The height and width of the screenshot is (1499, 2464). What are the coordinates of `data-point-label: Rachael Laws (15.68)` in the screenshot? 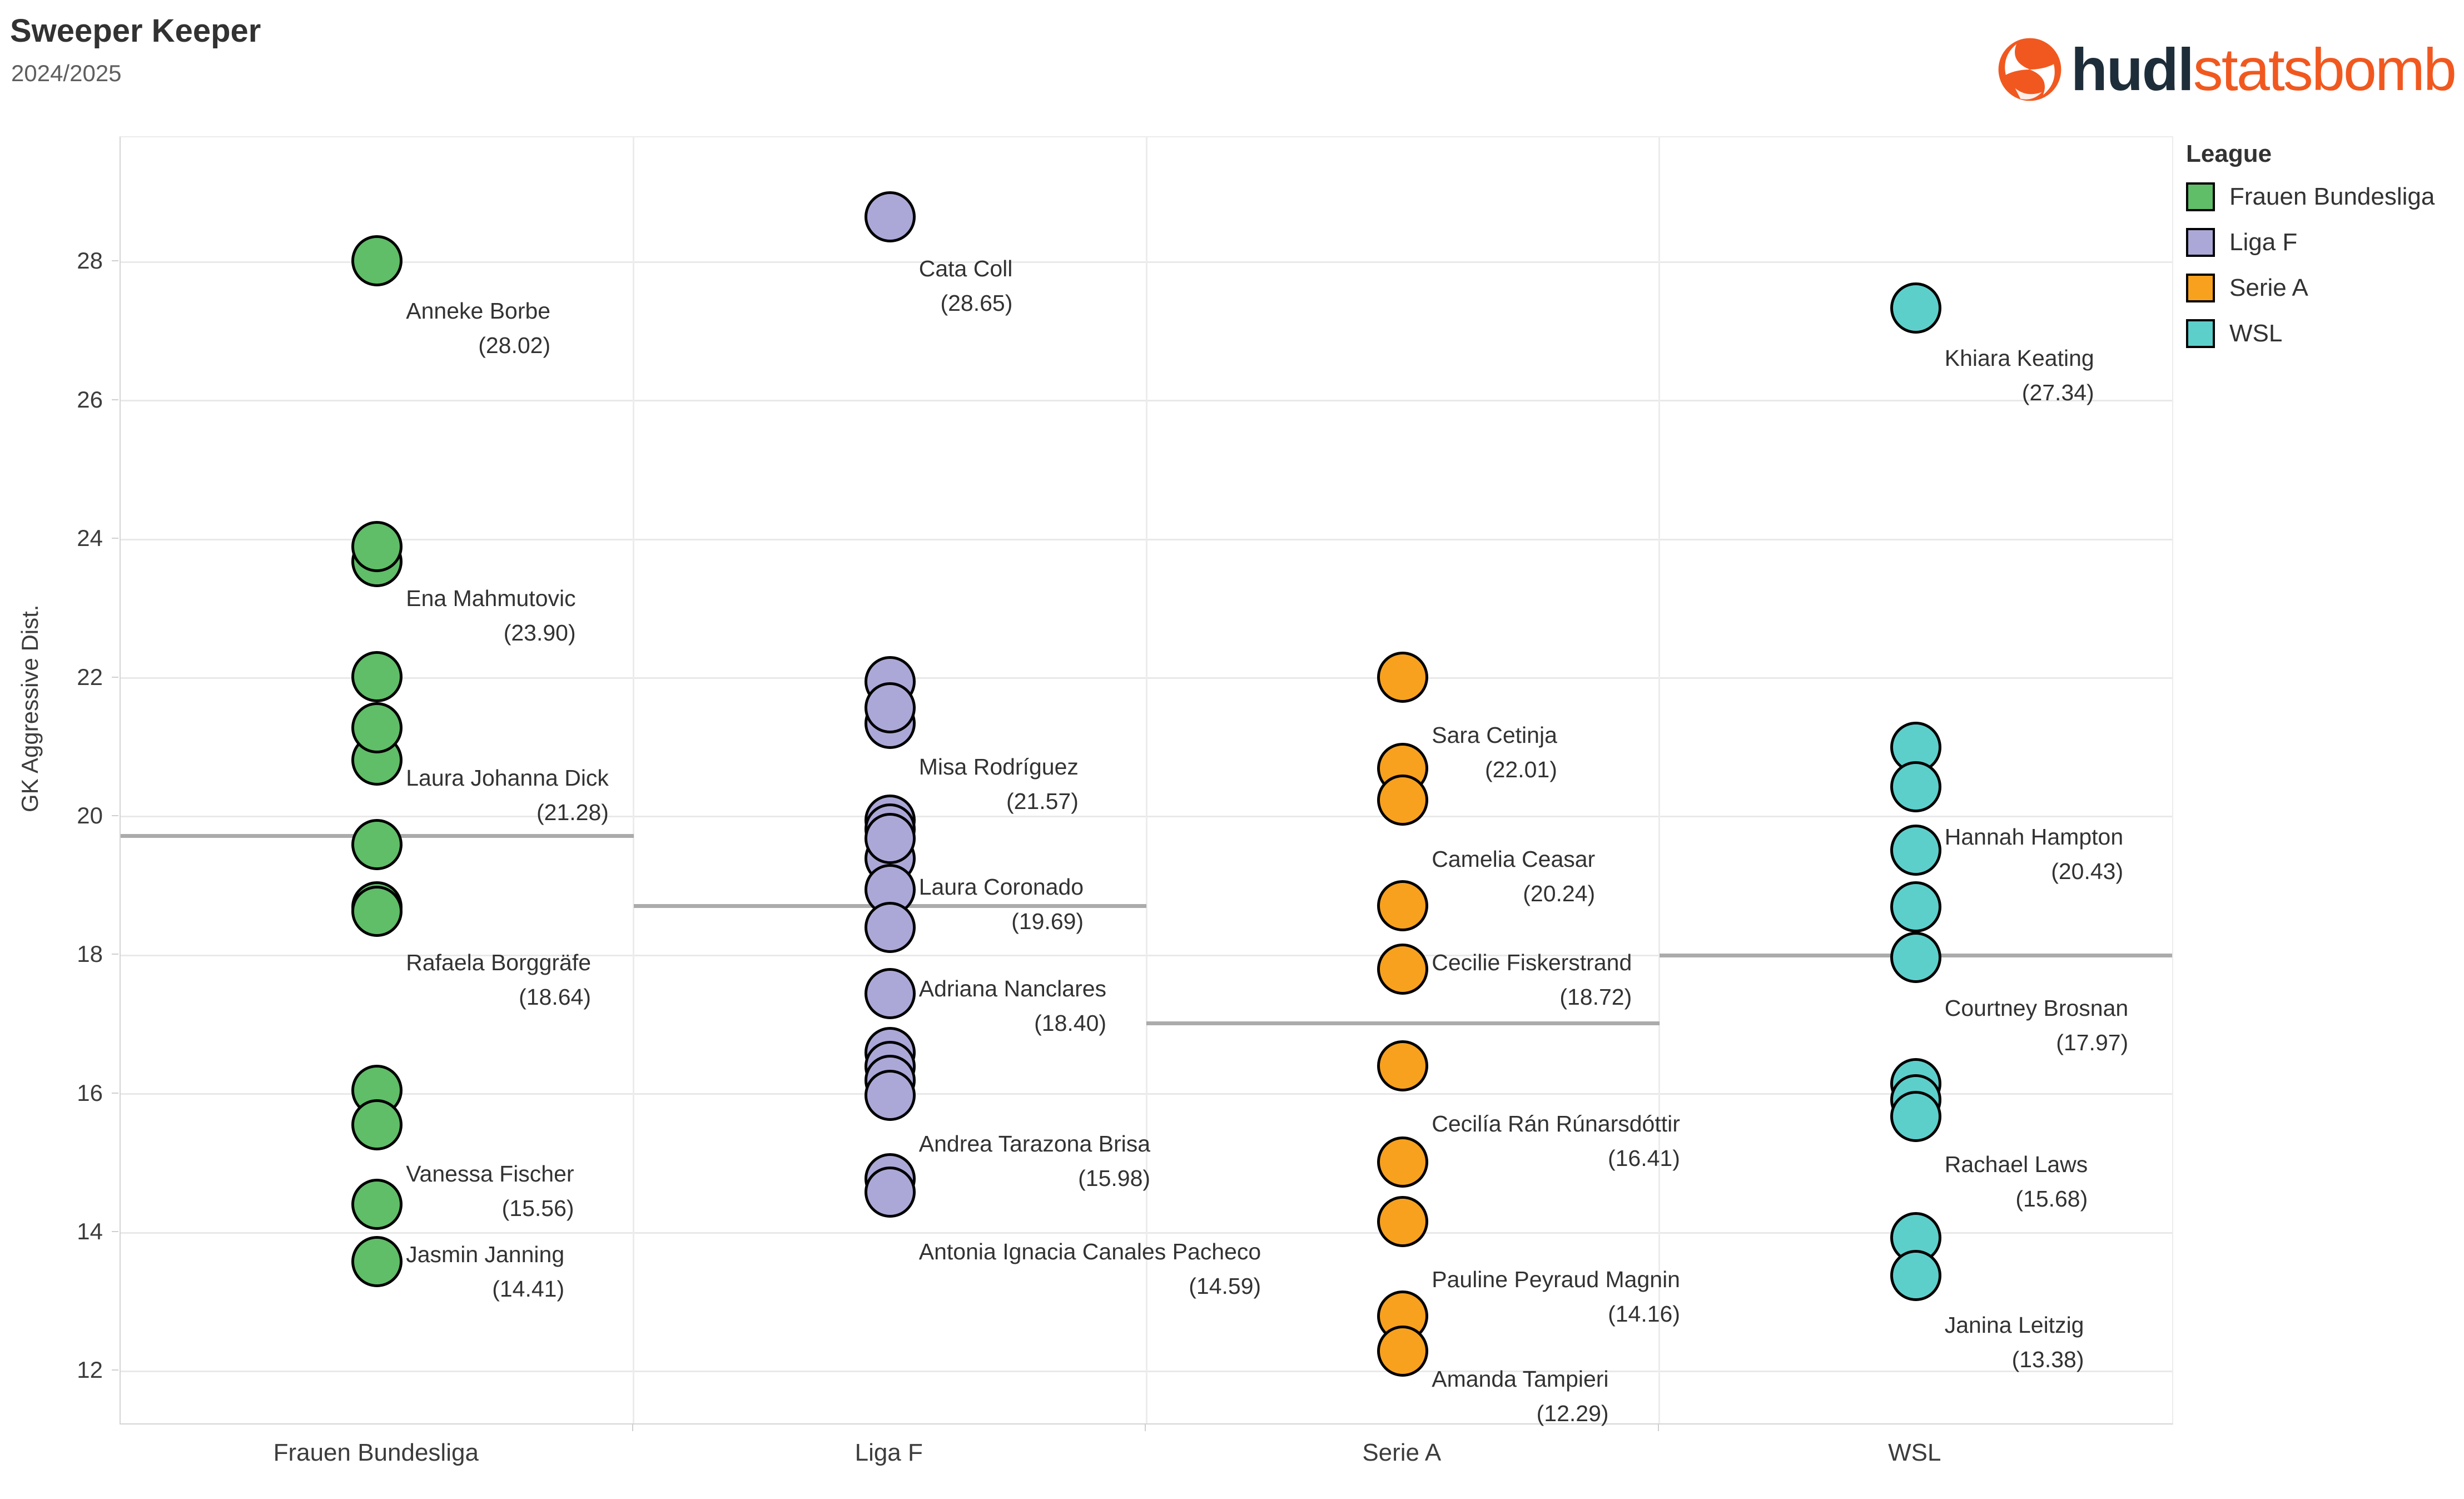 It's located at (2016, 1181).